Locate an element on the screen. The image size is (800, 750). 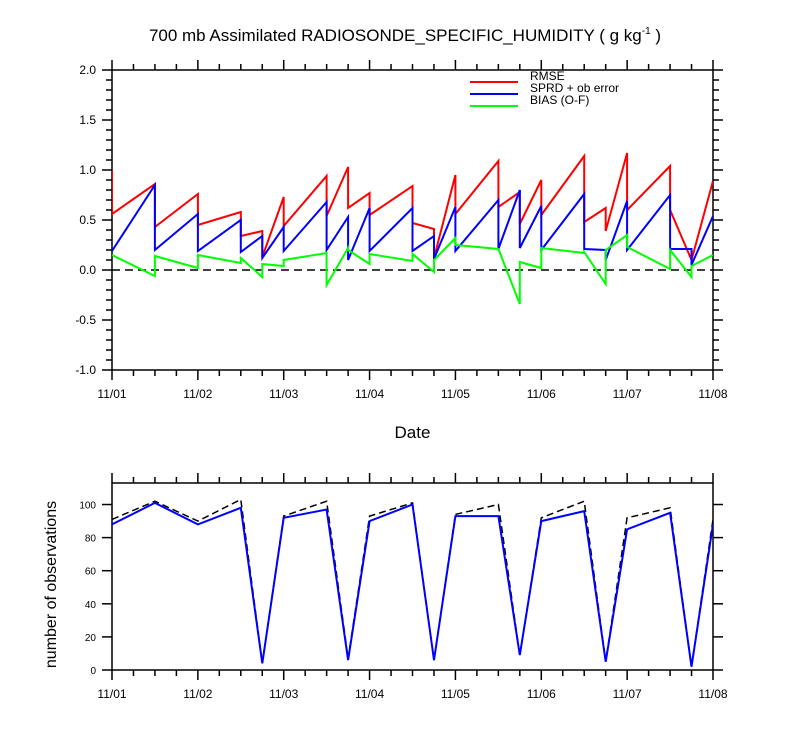
y-tick-label: 2.0 is located at coordinates (87, 70).